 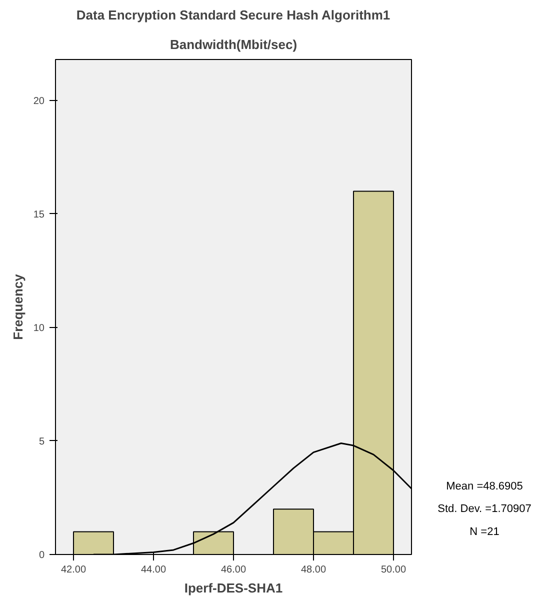 What do you see at coordinates (233, 15) in the screenshot?
I see `chart-title: Data Encryption Standard Secure Hash Algorithm1` at bounding box center [233, 15].